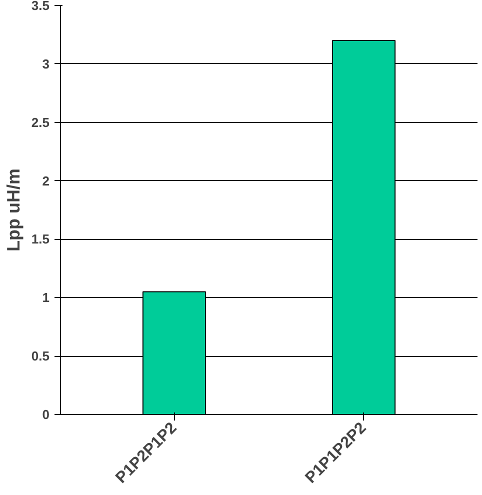  What do you see at coordinates (40, 6) in the screenshot?
I see `y-tick-label: 3.5` at bounding box center [40, 6].